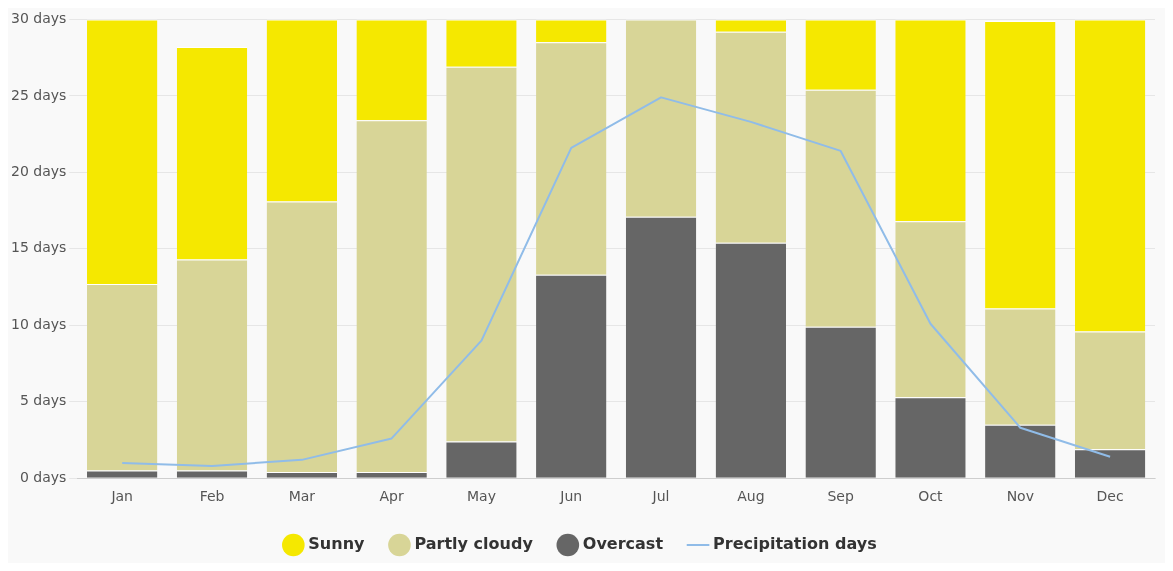 The image size is (1173, 571). What do you see at coordinates (571, 496) in the screenshot?
I see `x-tick-label: Jun` at bounding box center [571, 496].